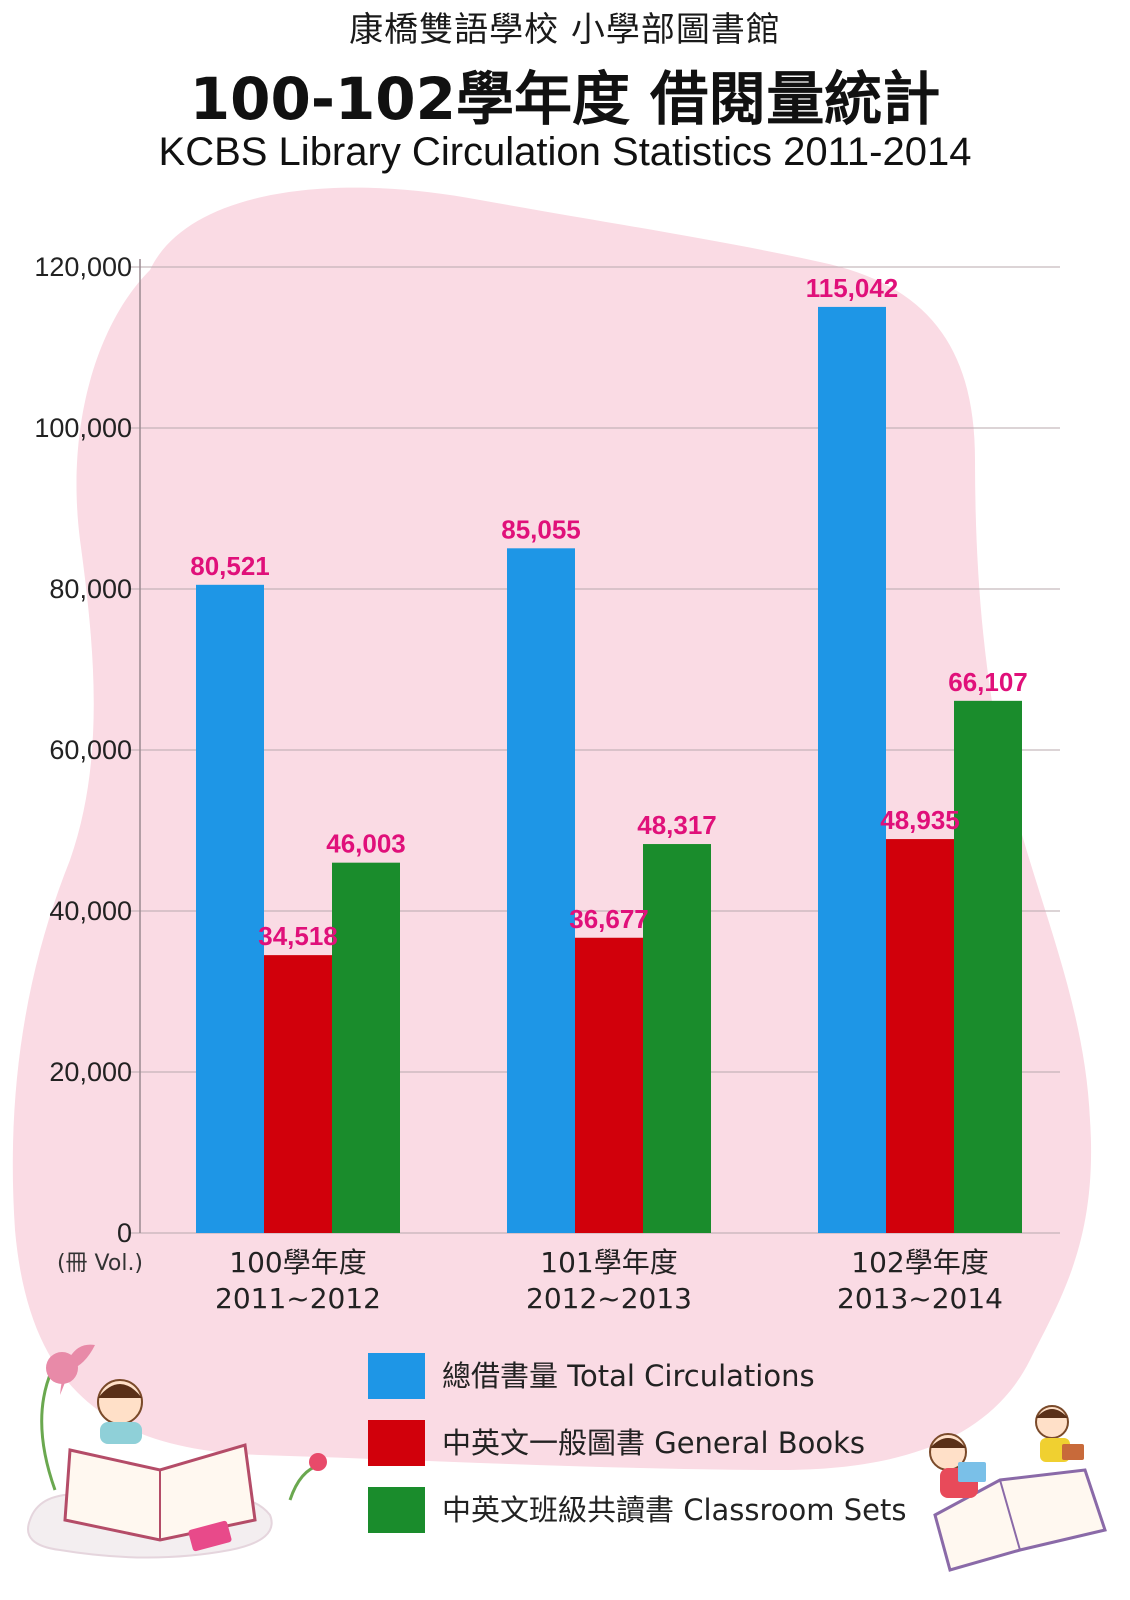 The width and height of the screenshot is (1130, 1600). I want to click on y-tick-label: 40,000, so click(90, 911).